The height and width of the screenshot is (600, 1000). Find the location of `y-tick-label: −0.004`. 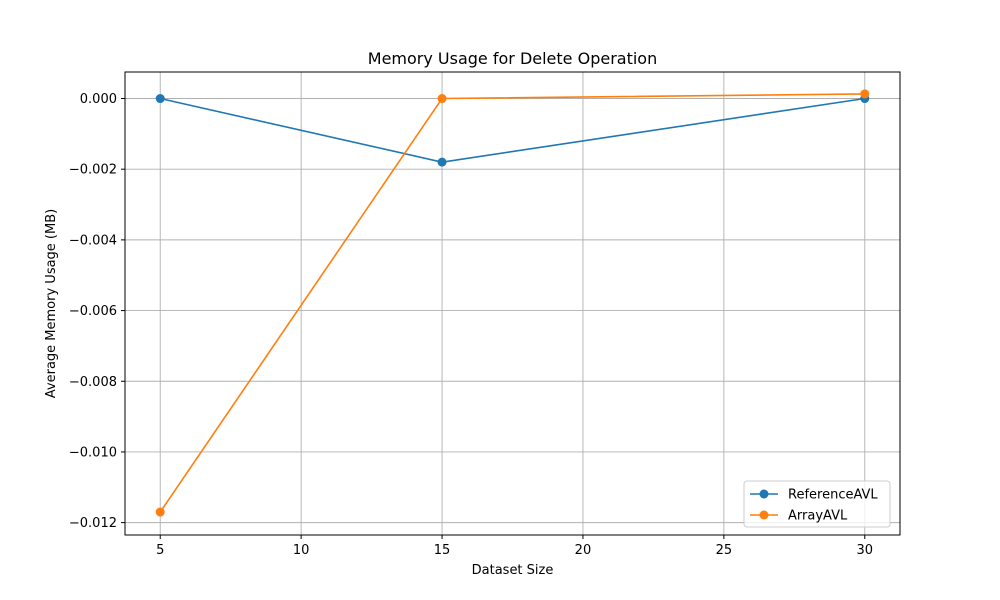

y-tick-label: −0.004 is located at coordinates (93, 240).